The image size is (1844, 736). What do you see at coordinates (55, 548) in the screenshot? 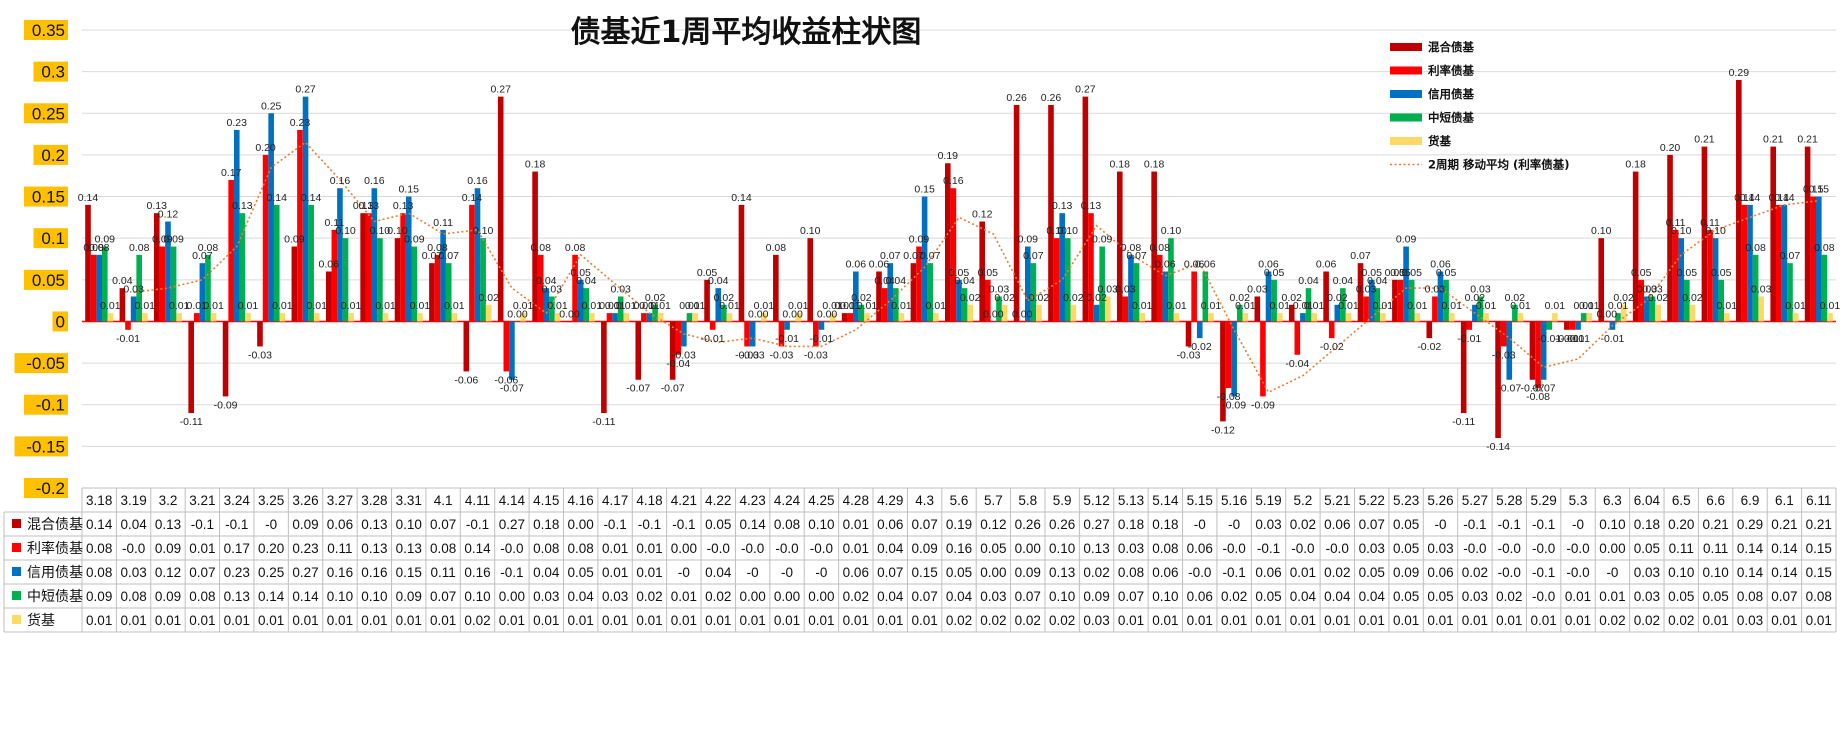
I see `series-row-label: 利率债基` at bounding box center [55, 548].